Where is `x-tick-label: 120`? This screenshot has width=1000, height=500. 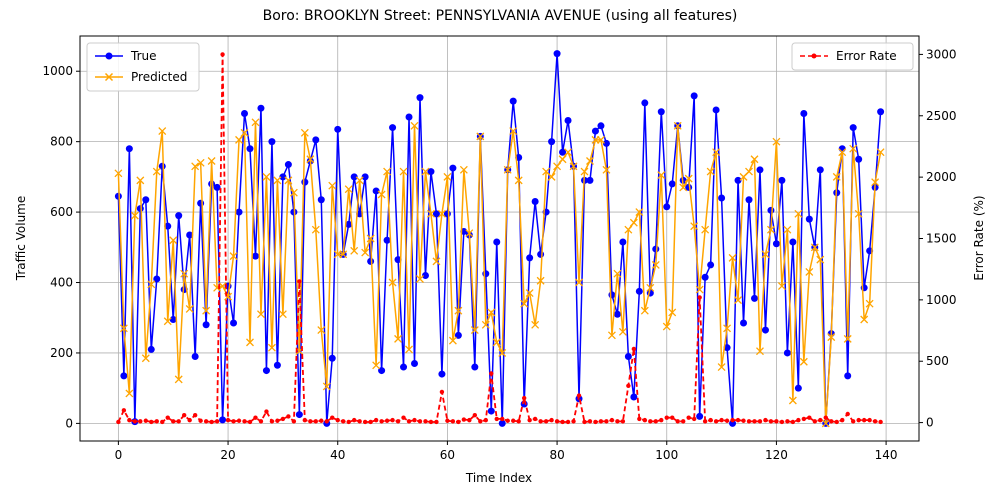 x-tick-label: 120 is located at coordinates (776, 455).